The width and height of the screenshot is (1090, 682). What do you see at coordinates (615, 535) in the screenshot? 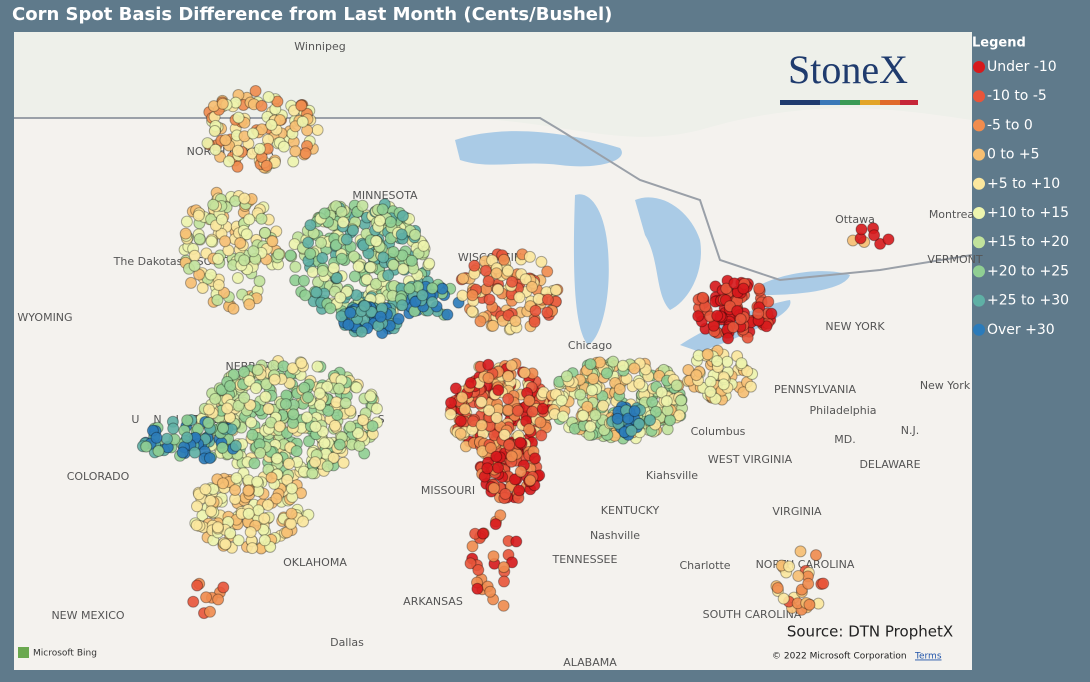
I see `map-label: Nashville` at bounding box center [615, 535].